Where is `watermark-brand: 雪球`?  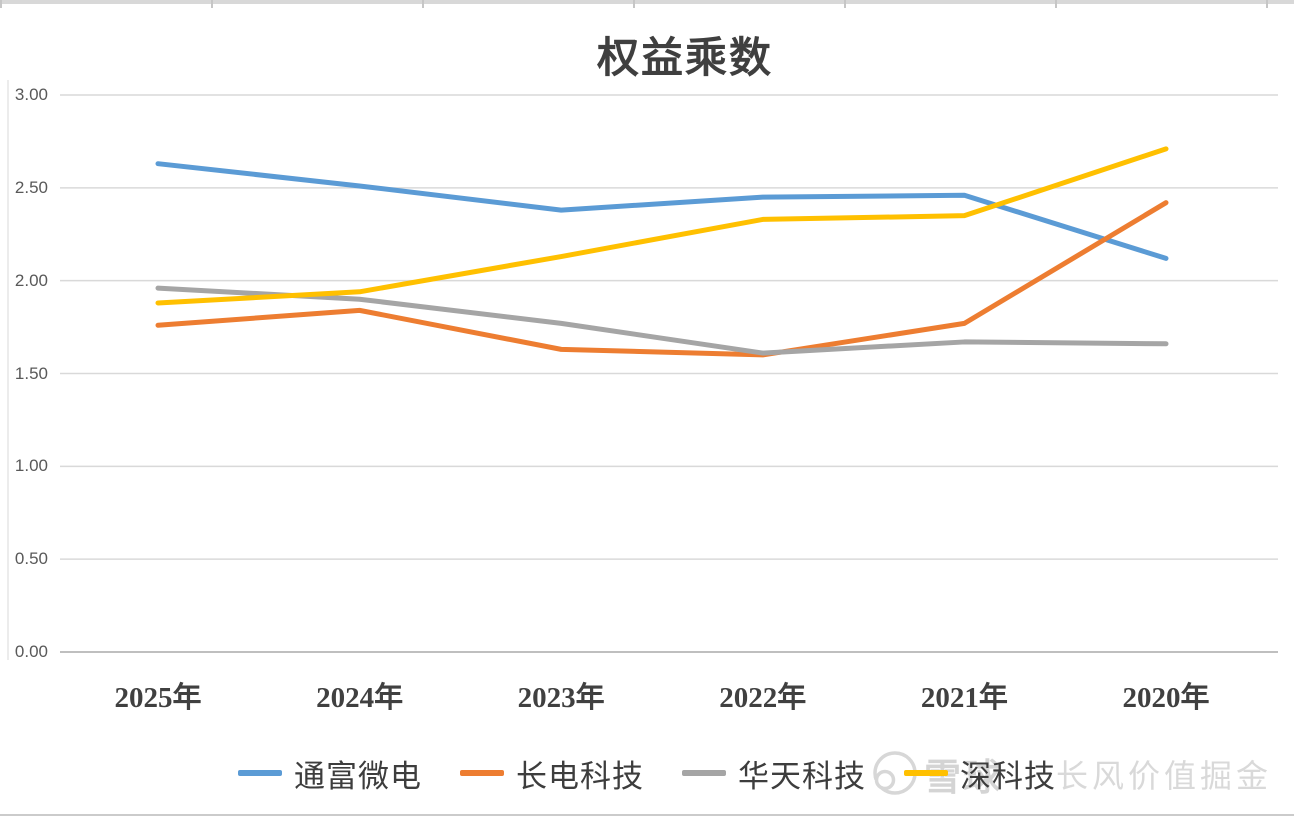
watermark-brand: 雪球 is located at coordinates (963, 778).